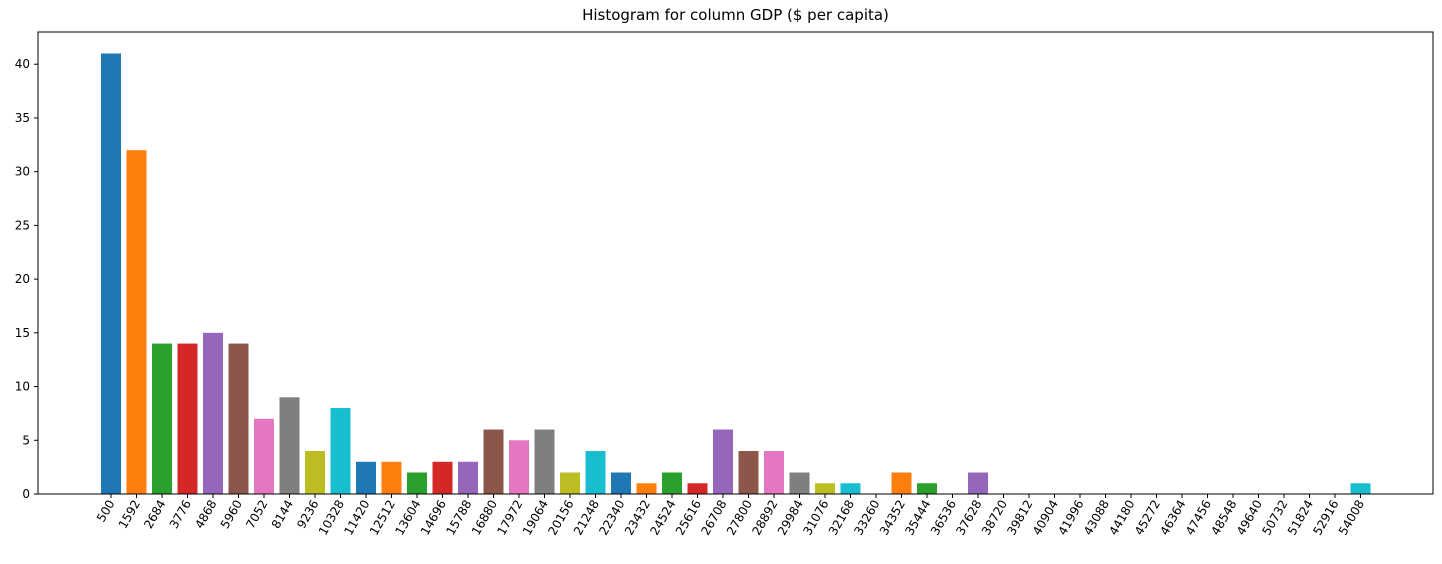 The height and width of the screenshot is (564, 1442). What do you see at coordinates (22, 225) in the screenshot?
I see `y-tick-label: 25` at bounding box center [22, 225].